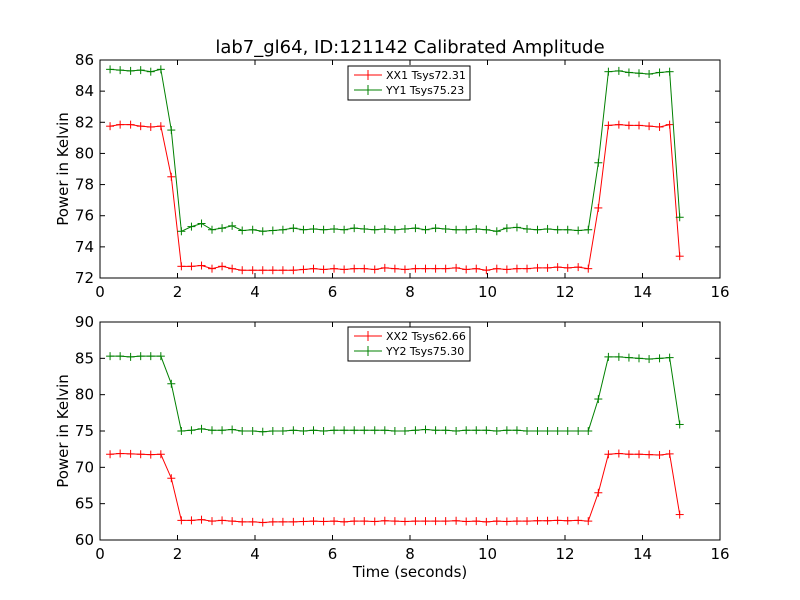  What do you see at coordinates (84, 122) in the screenshot?
I see `top-y-tick-label: 82` at bounding box center [84, 122].